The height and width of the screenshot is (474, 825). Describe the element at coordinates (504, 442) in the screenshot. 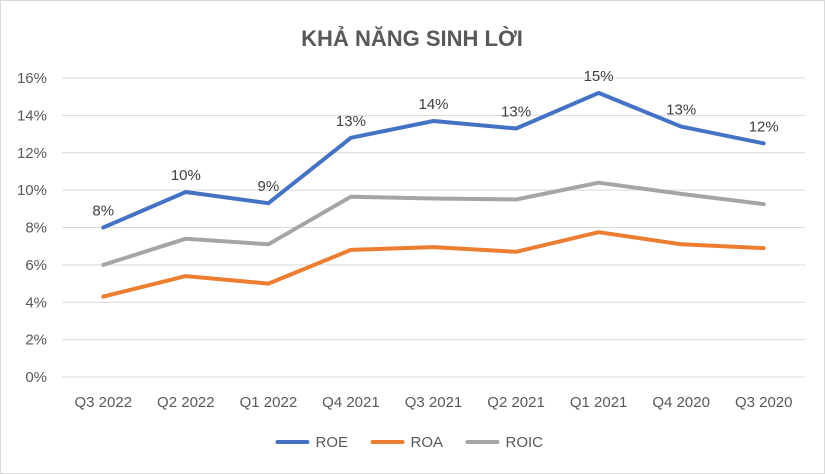

I see `legend-item-roic: ROIC` at that location.